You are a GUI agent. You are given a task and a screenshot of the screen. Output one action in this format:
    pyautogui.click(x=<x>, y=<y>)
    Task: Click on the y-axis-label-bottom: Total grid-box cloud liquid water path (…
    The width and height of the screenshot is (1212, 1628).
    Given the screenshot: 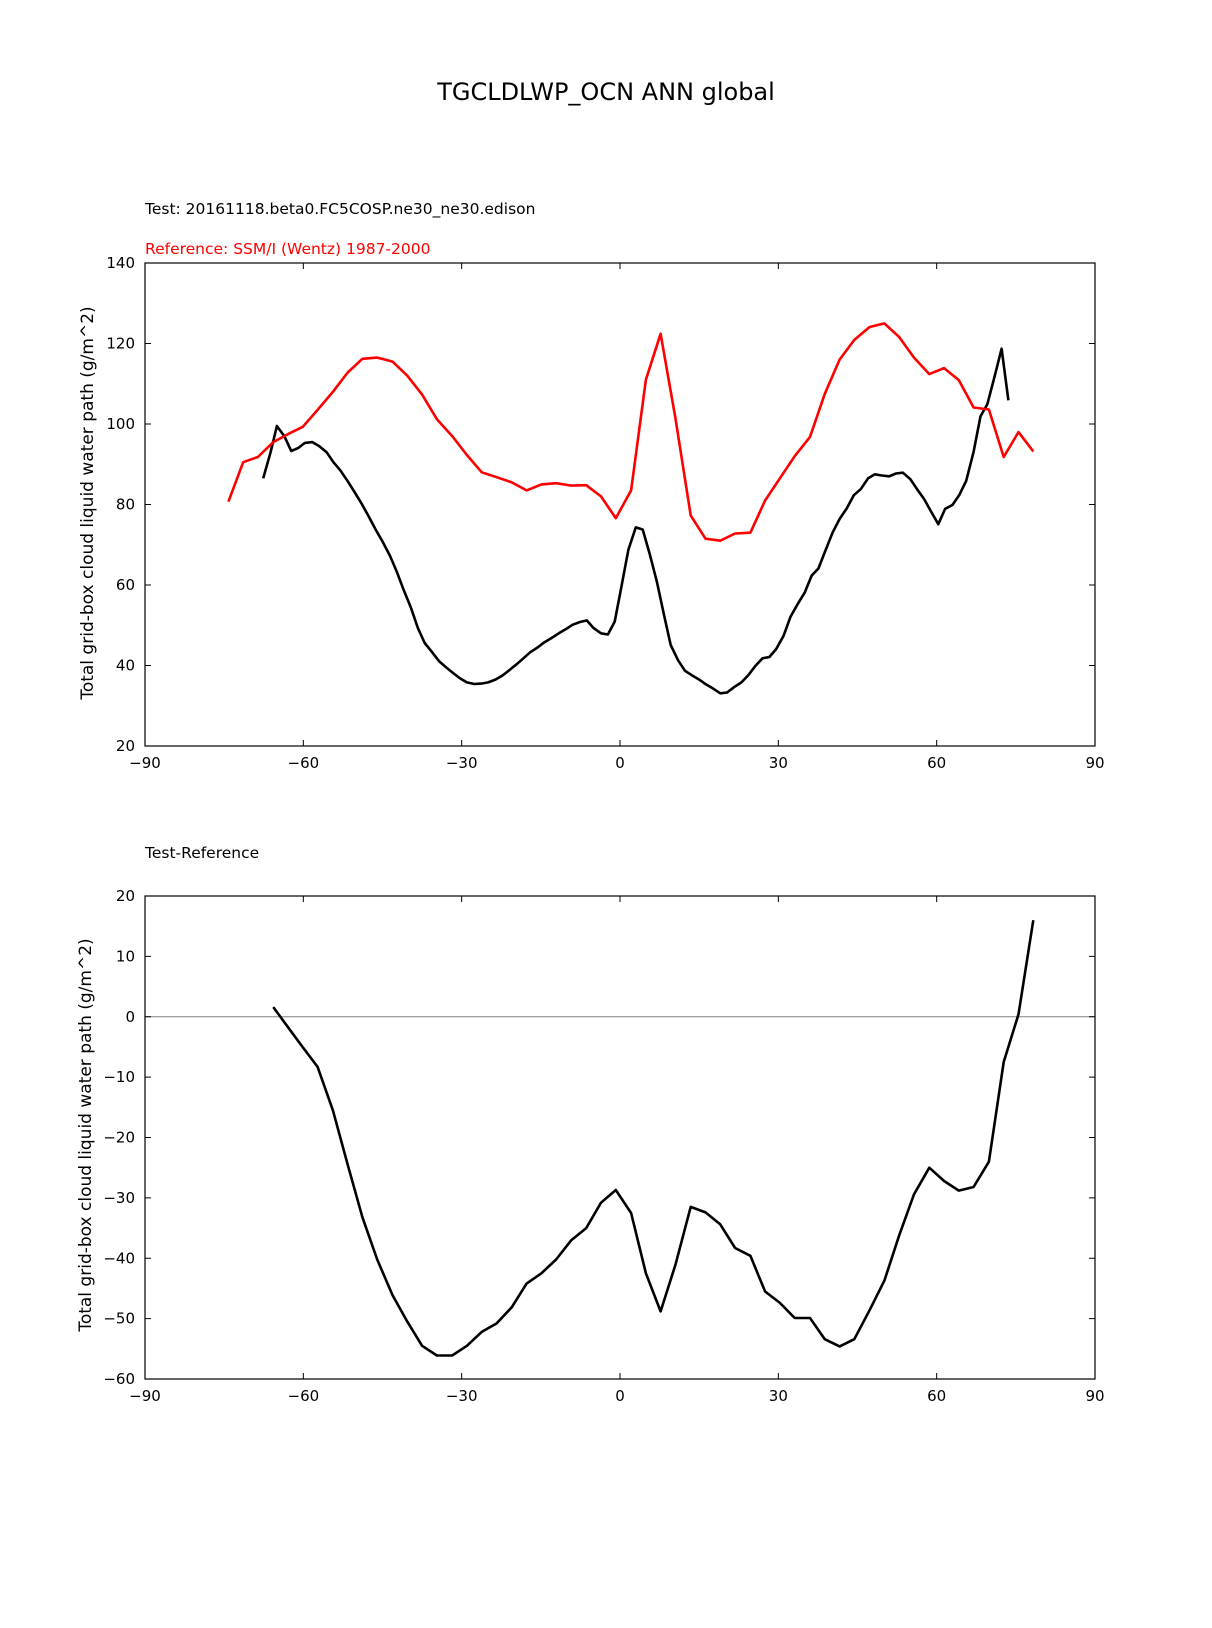 What is the action you would take?
    pyautogui.click(x=86, y=1135)
    